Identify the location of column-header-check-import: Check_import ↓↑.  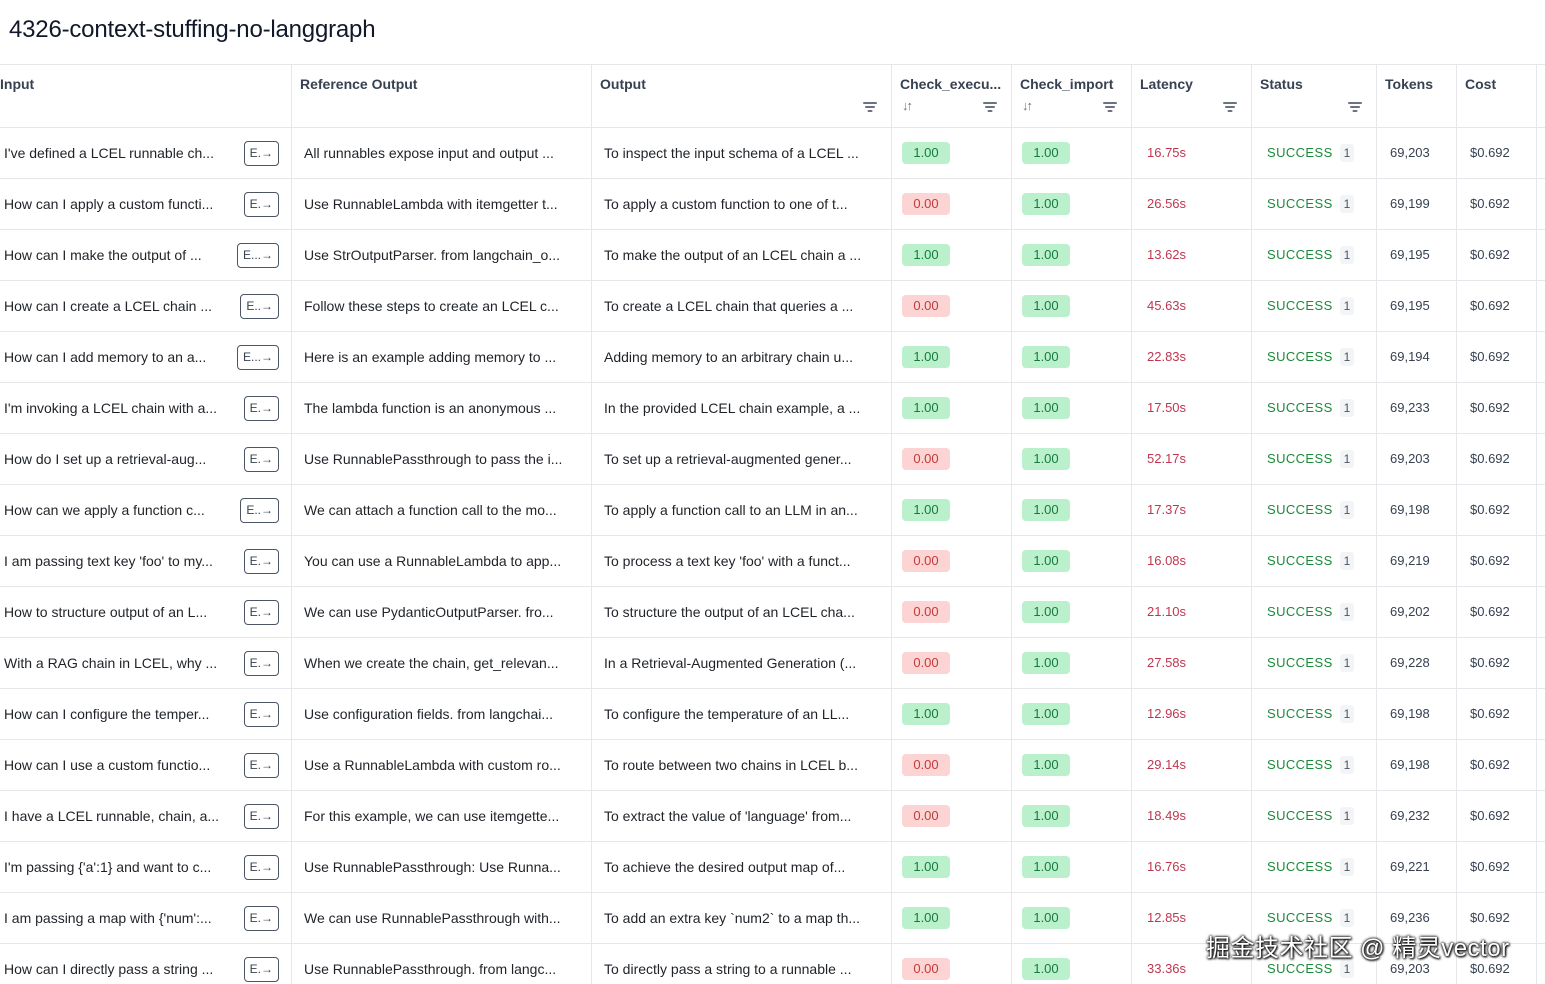
(1072, 96).